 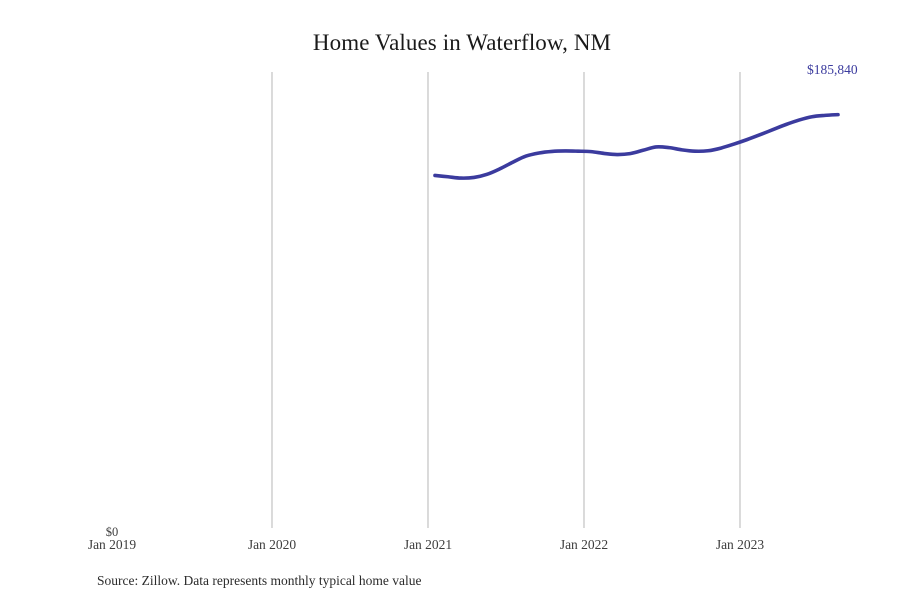 What do you see at coordinates (272, 544) in the screenshot?
I see `x-tick-jan-2020: Jan 2020` at bounding box center [272, 544].